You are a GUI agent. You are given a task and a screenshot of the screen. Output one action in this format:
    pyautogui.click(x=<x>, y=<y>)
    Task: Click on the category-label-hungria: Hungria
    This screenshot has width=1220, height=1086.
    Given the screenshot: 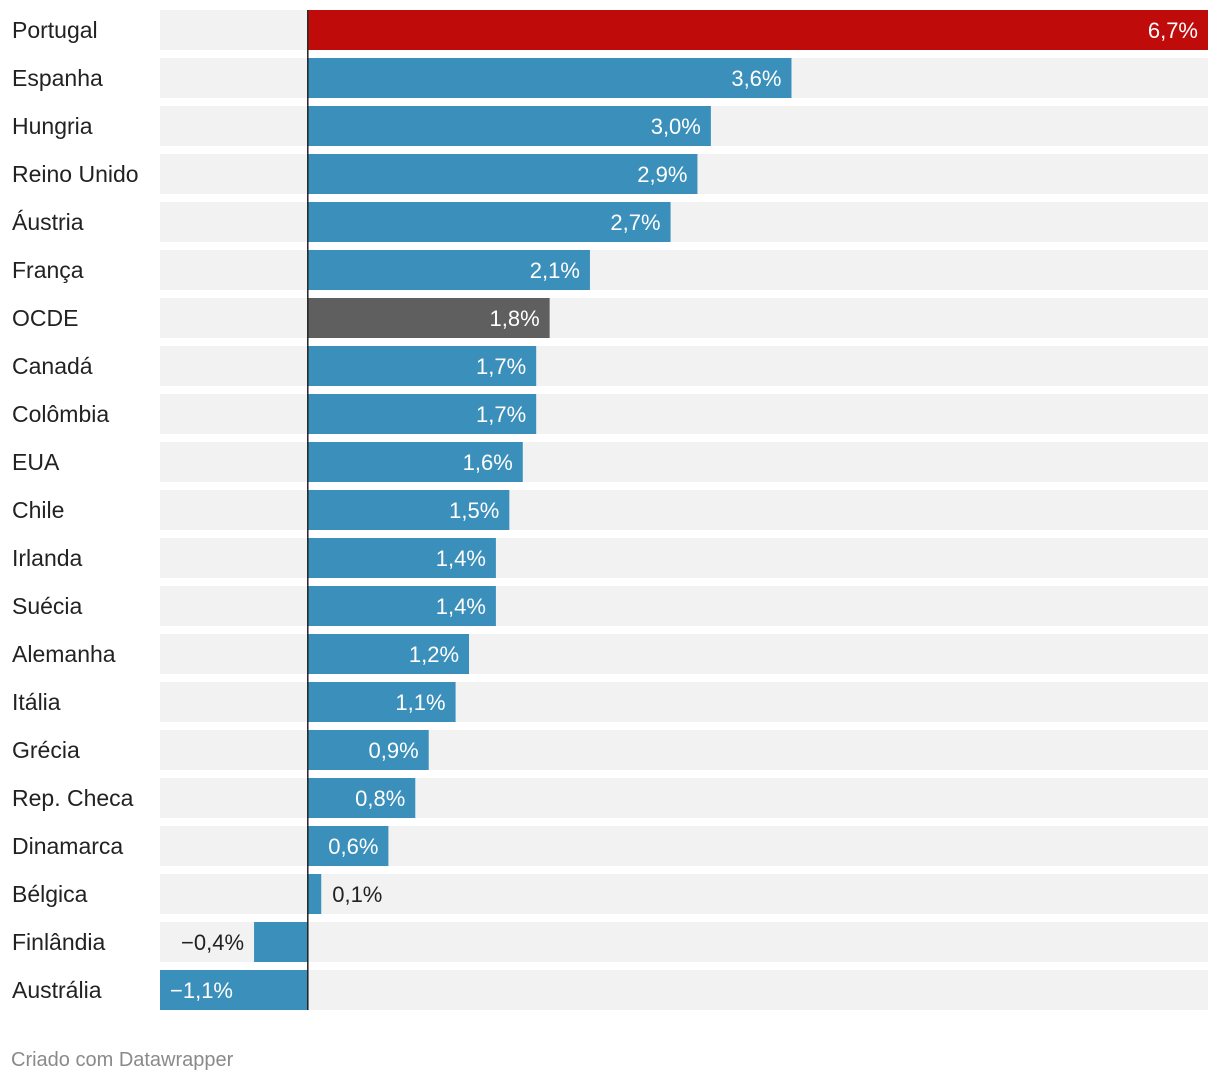 What is the action you would take?
    pyautogui.click(x=52, y=126)
    